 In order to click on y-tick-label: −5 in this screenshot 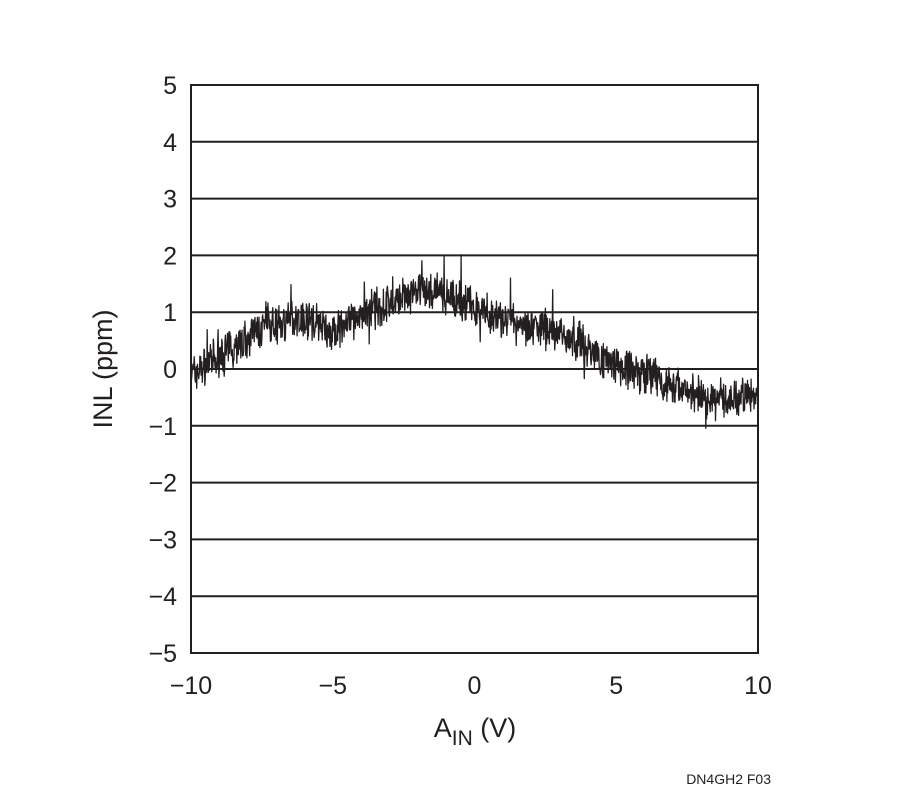, I will do `click(162, 654)`.